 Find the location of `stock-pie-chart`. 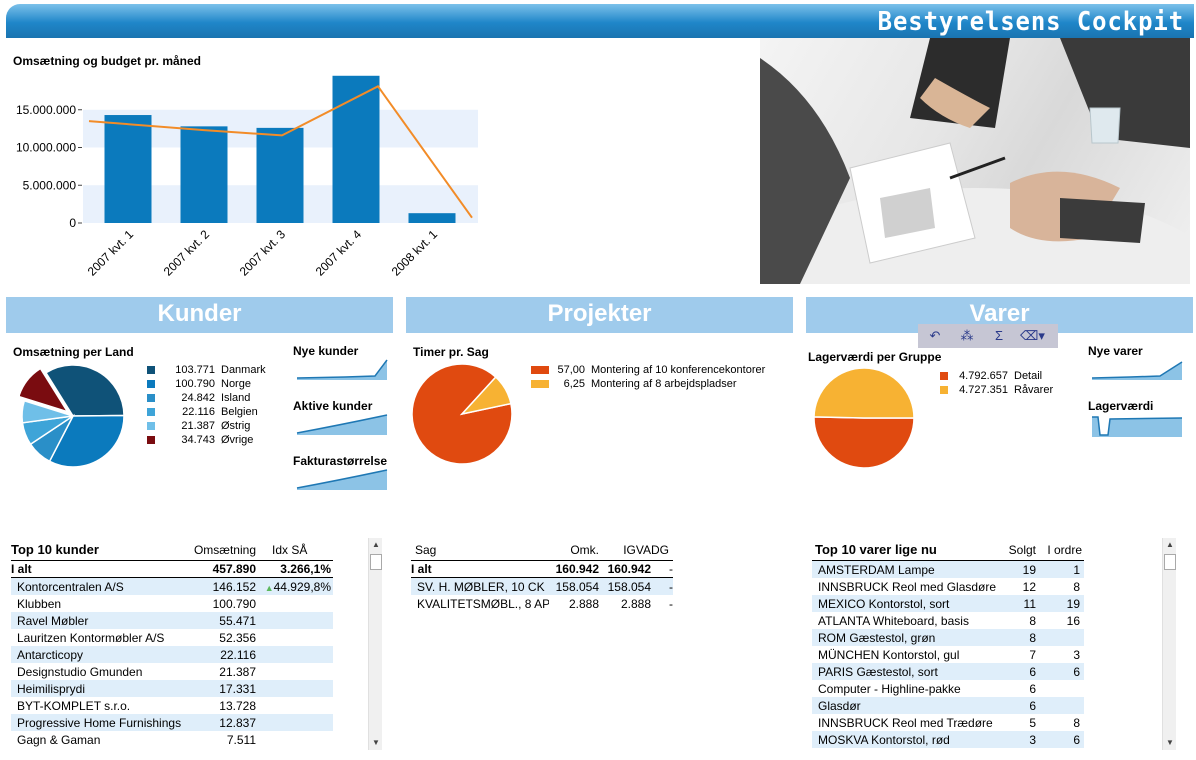

stock-pie-chart is located at coordinates (867, 418).